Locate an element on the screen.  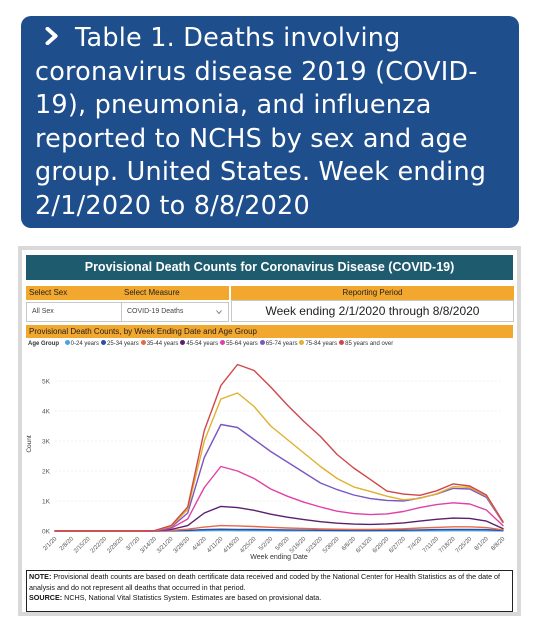
y-axis-title: Count is located at coordinates (29, 444).